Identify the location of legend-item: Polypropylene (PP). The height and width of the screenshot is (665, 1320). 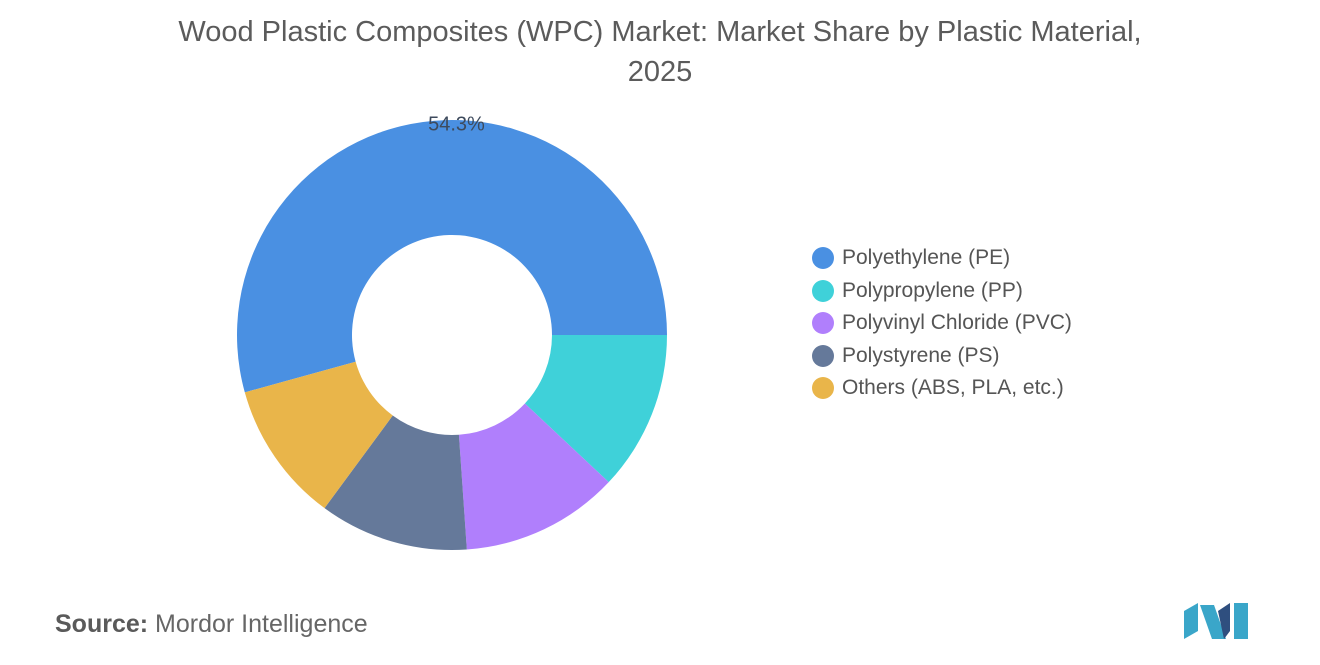
(942, 291).